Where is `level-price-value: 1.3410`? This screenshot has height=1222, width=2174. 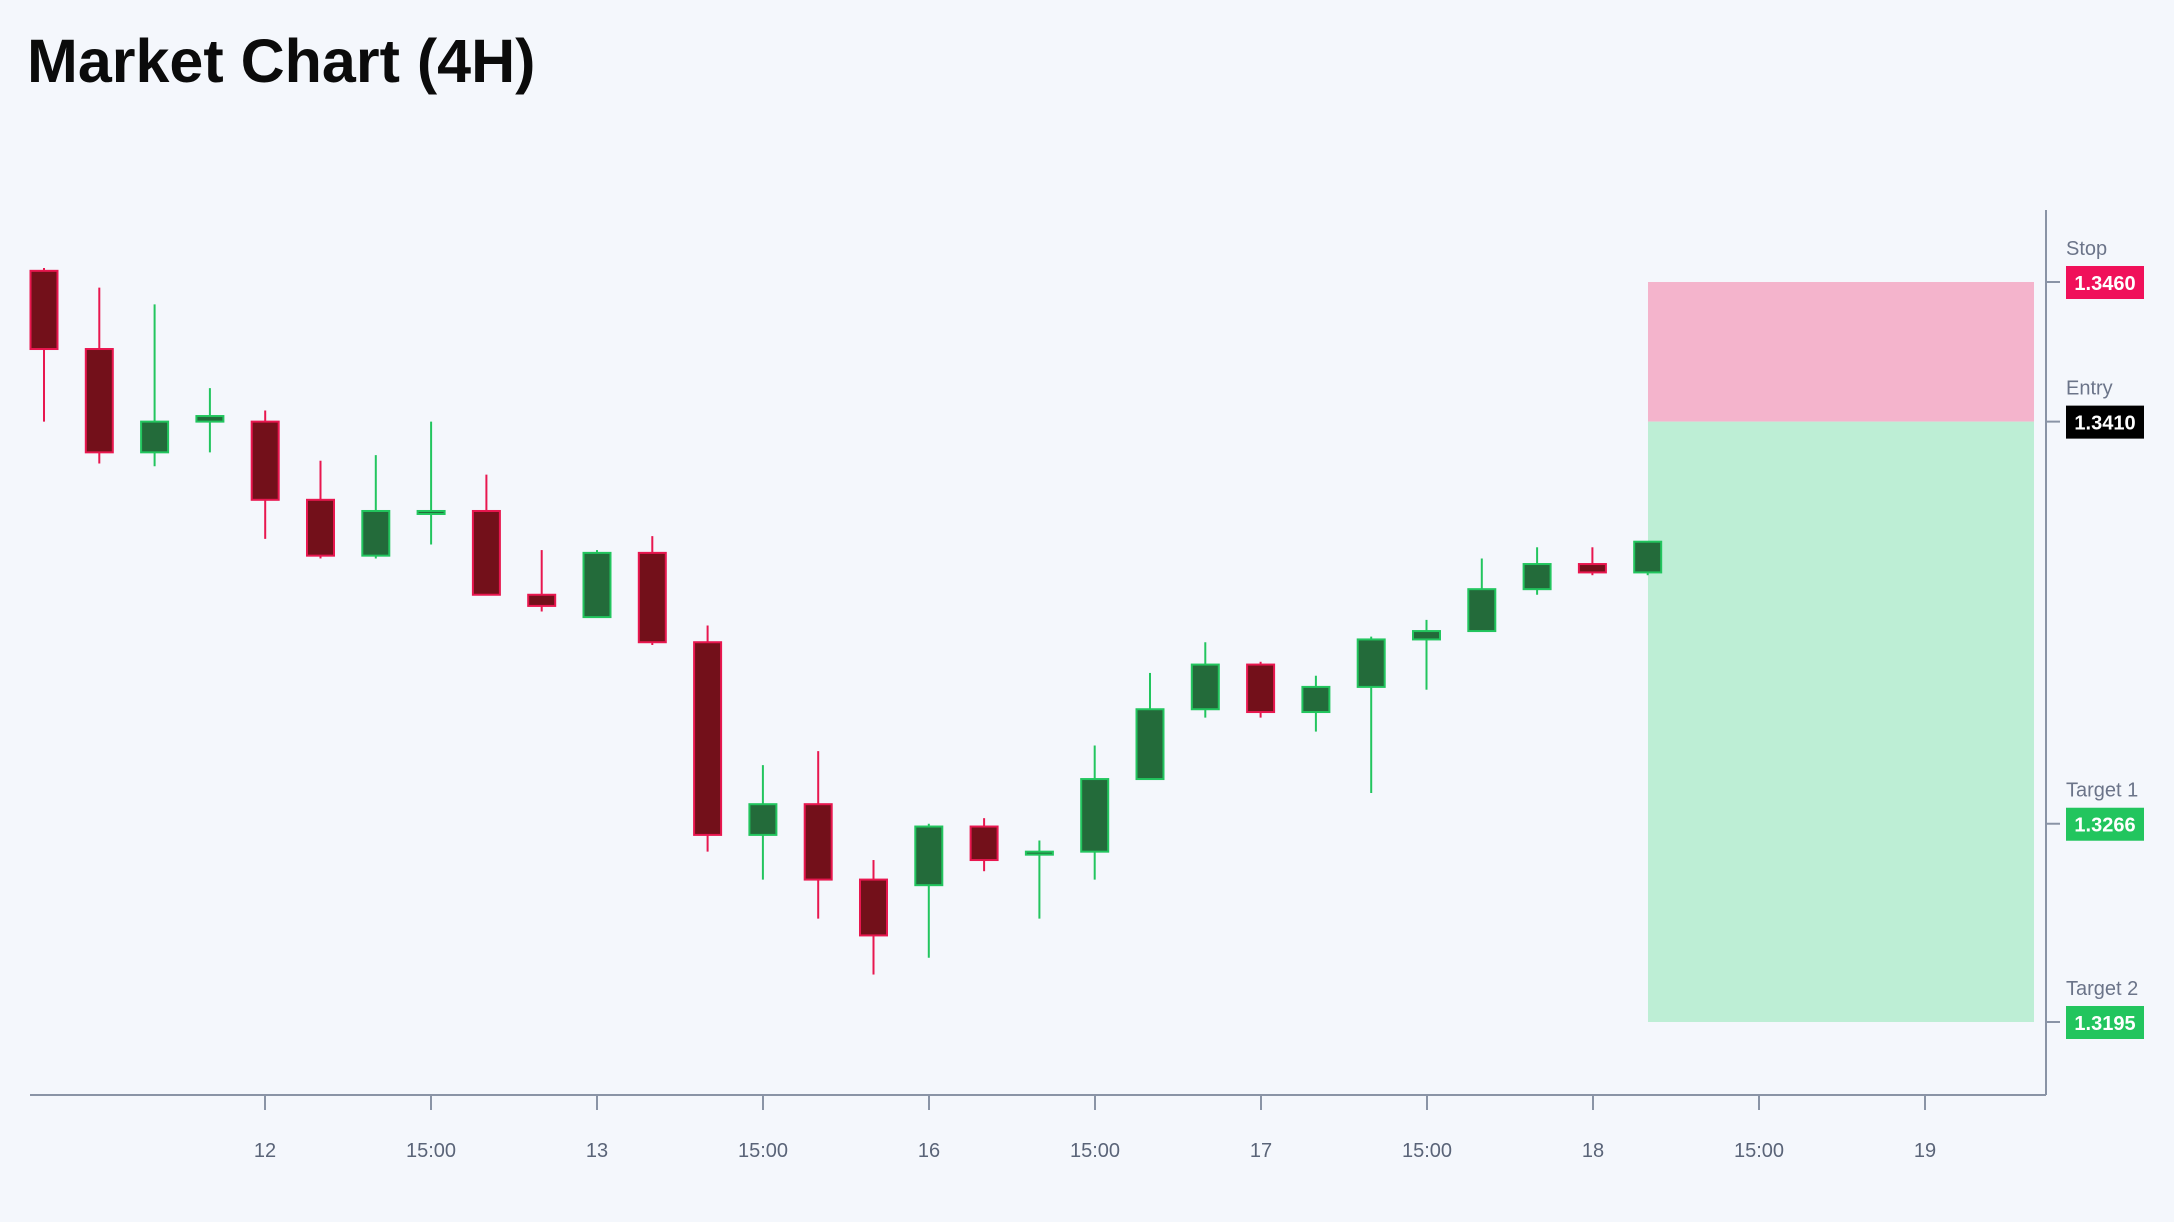 level-price-value: 1.3410 is located at coordinates (2104, 424).